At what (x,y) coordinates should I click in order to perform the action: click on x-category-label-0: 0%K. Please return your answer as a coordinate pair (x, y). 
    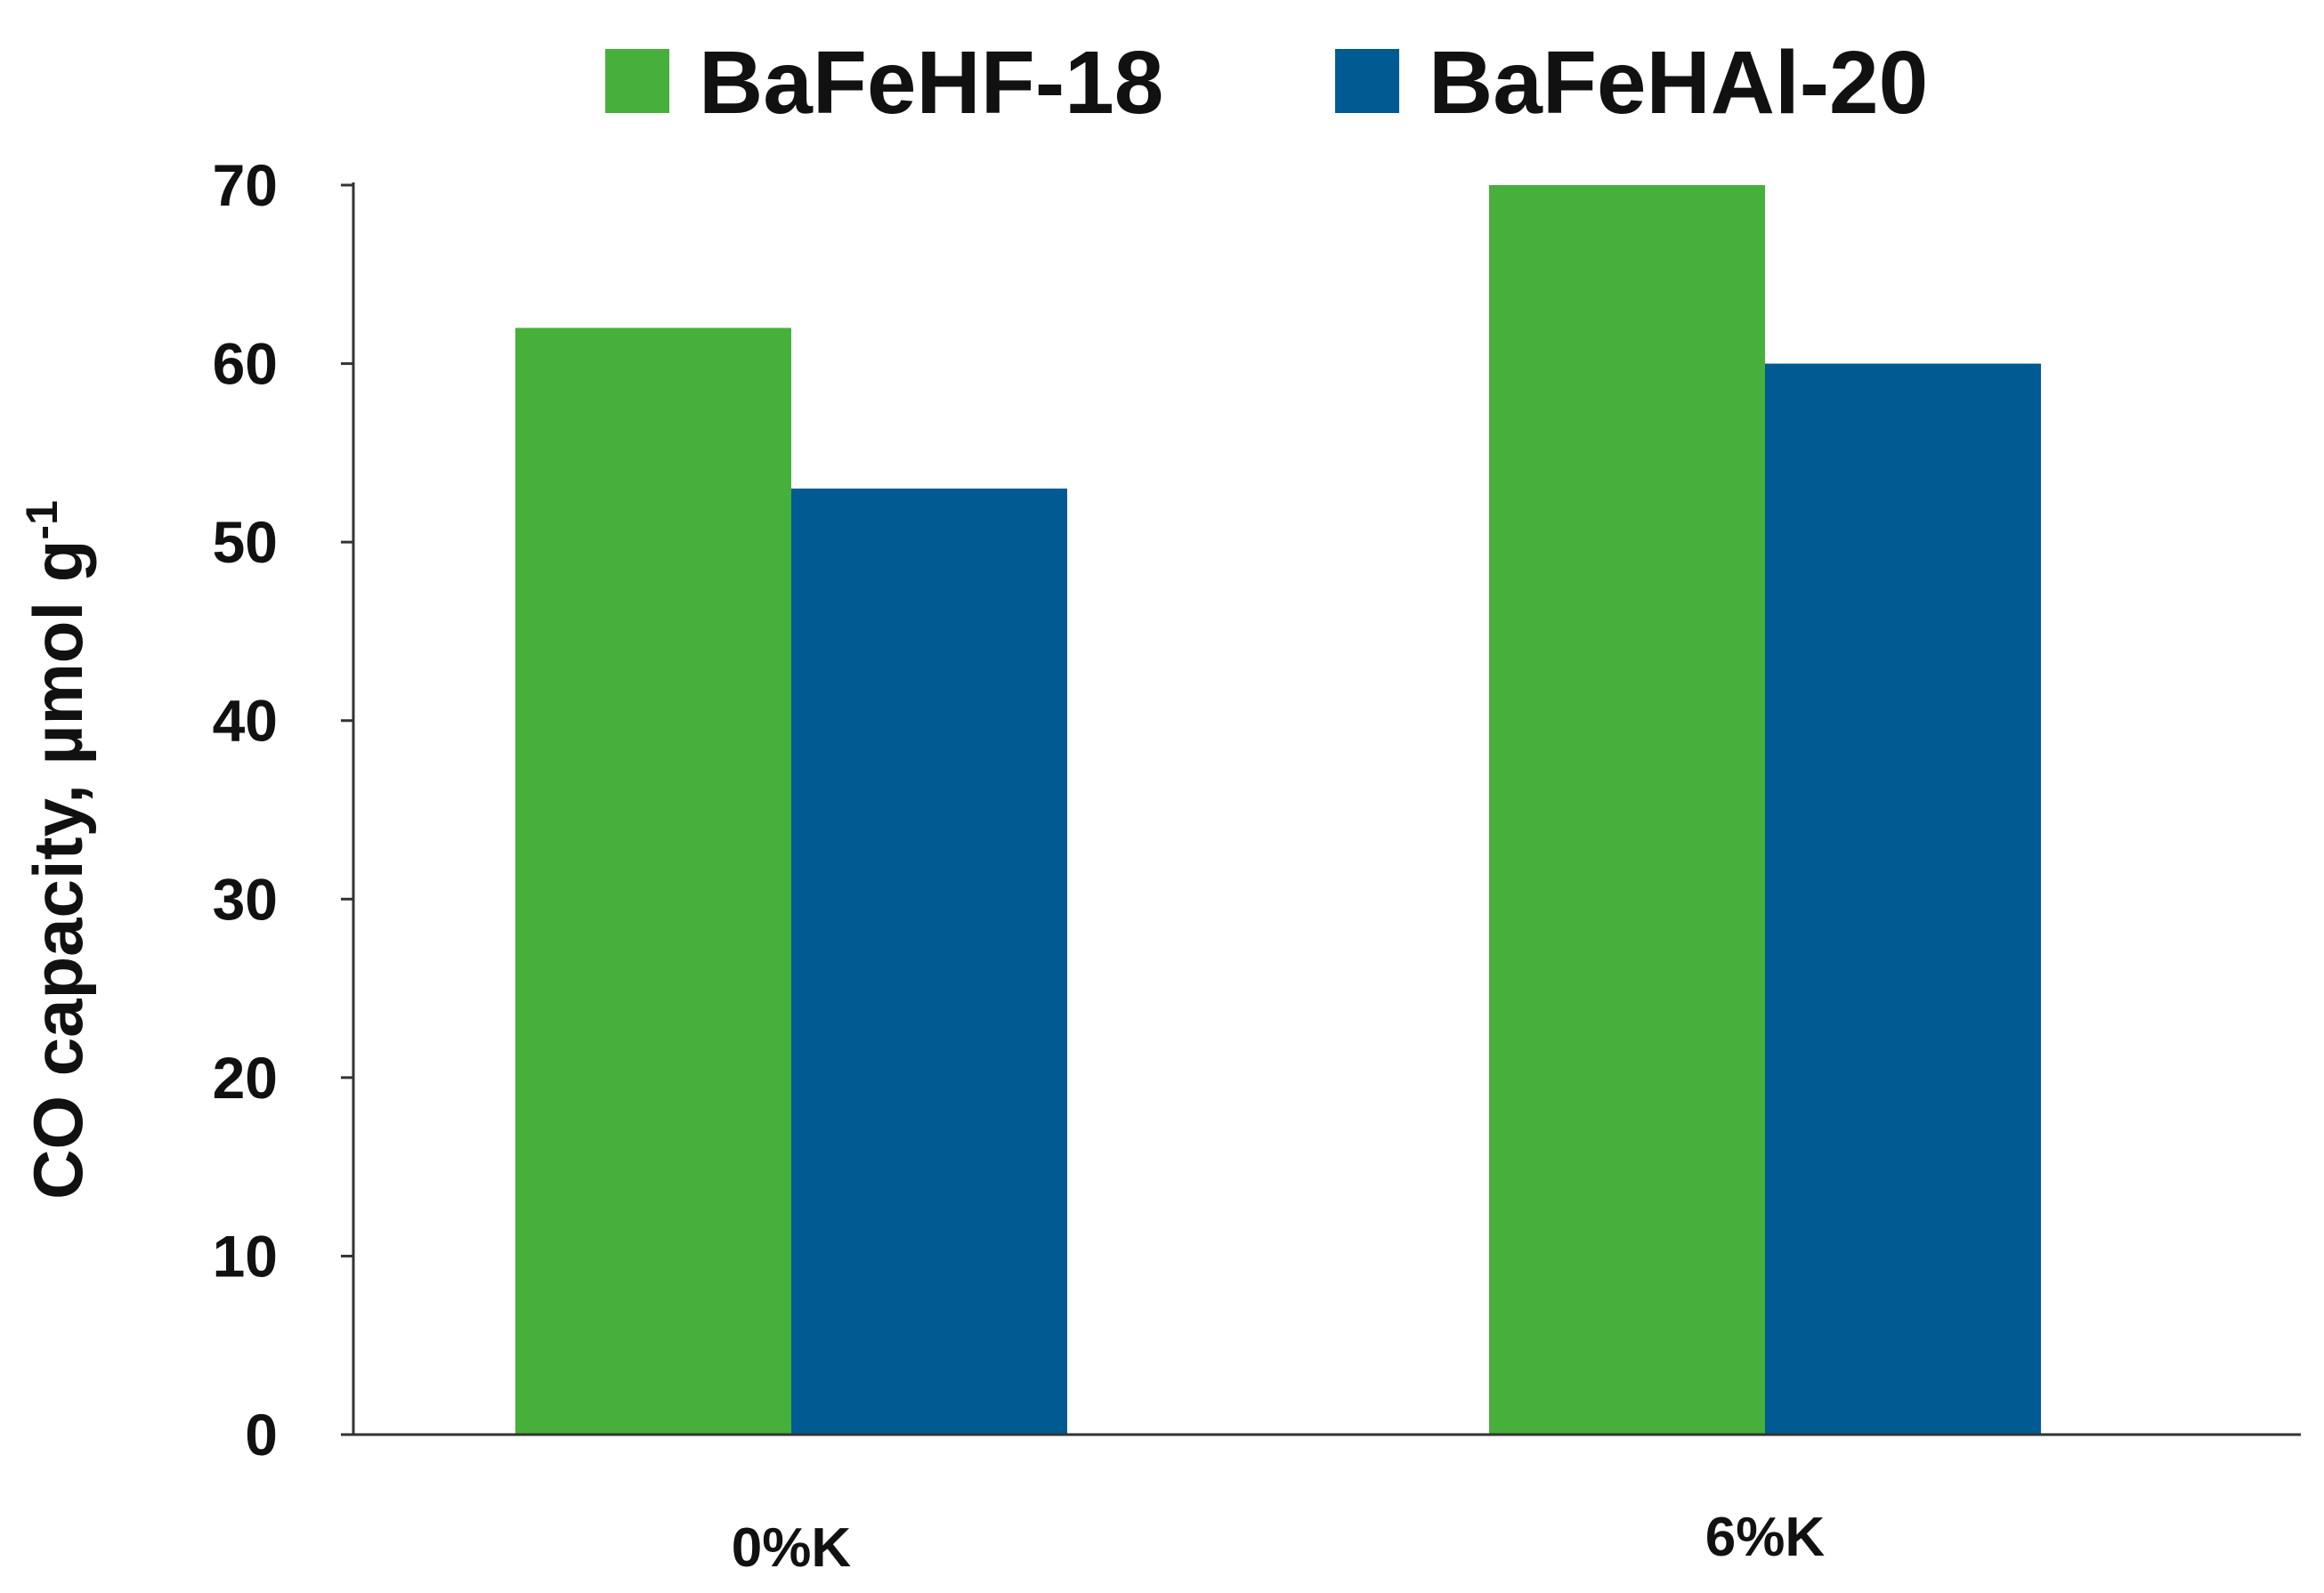
    Looking at the image, I should click on (792, 1548).